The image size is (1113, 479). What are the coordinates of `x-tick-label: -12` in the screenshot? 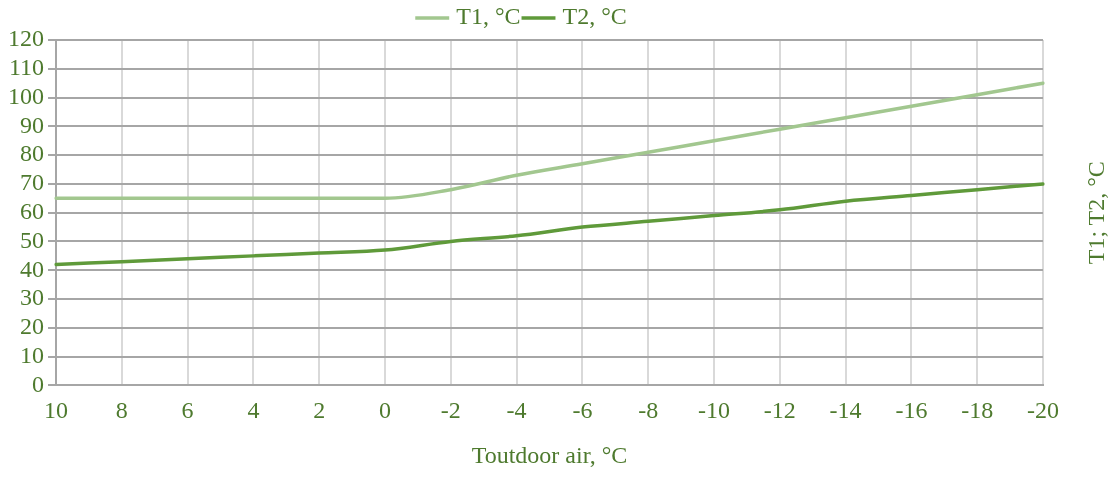 It's located at (779, 410).